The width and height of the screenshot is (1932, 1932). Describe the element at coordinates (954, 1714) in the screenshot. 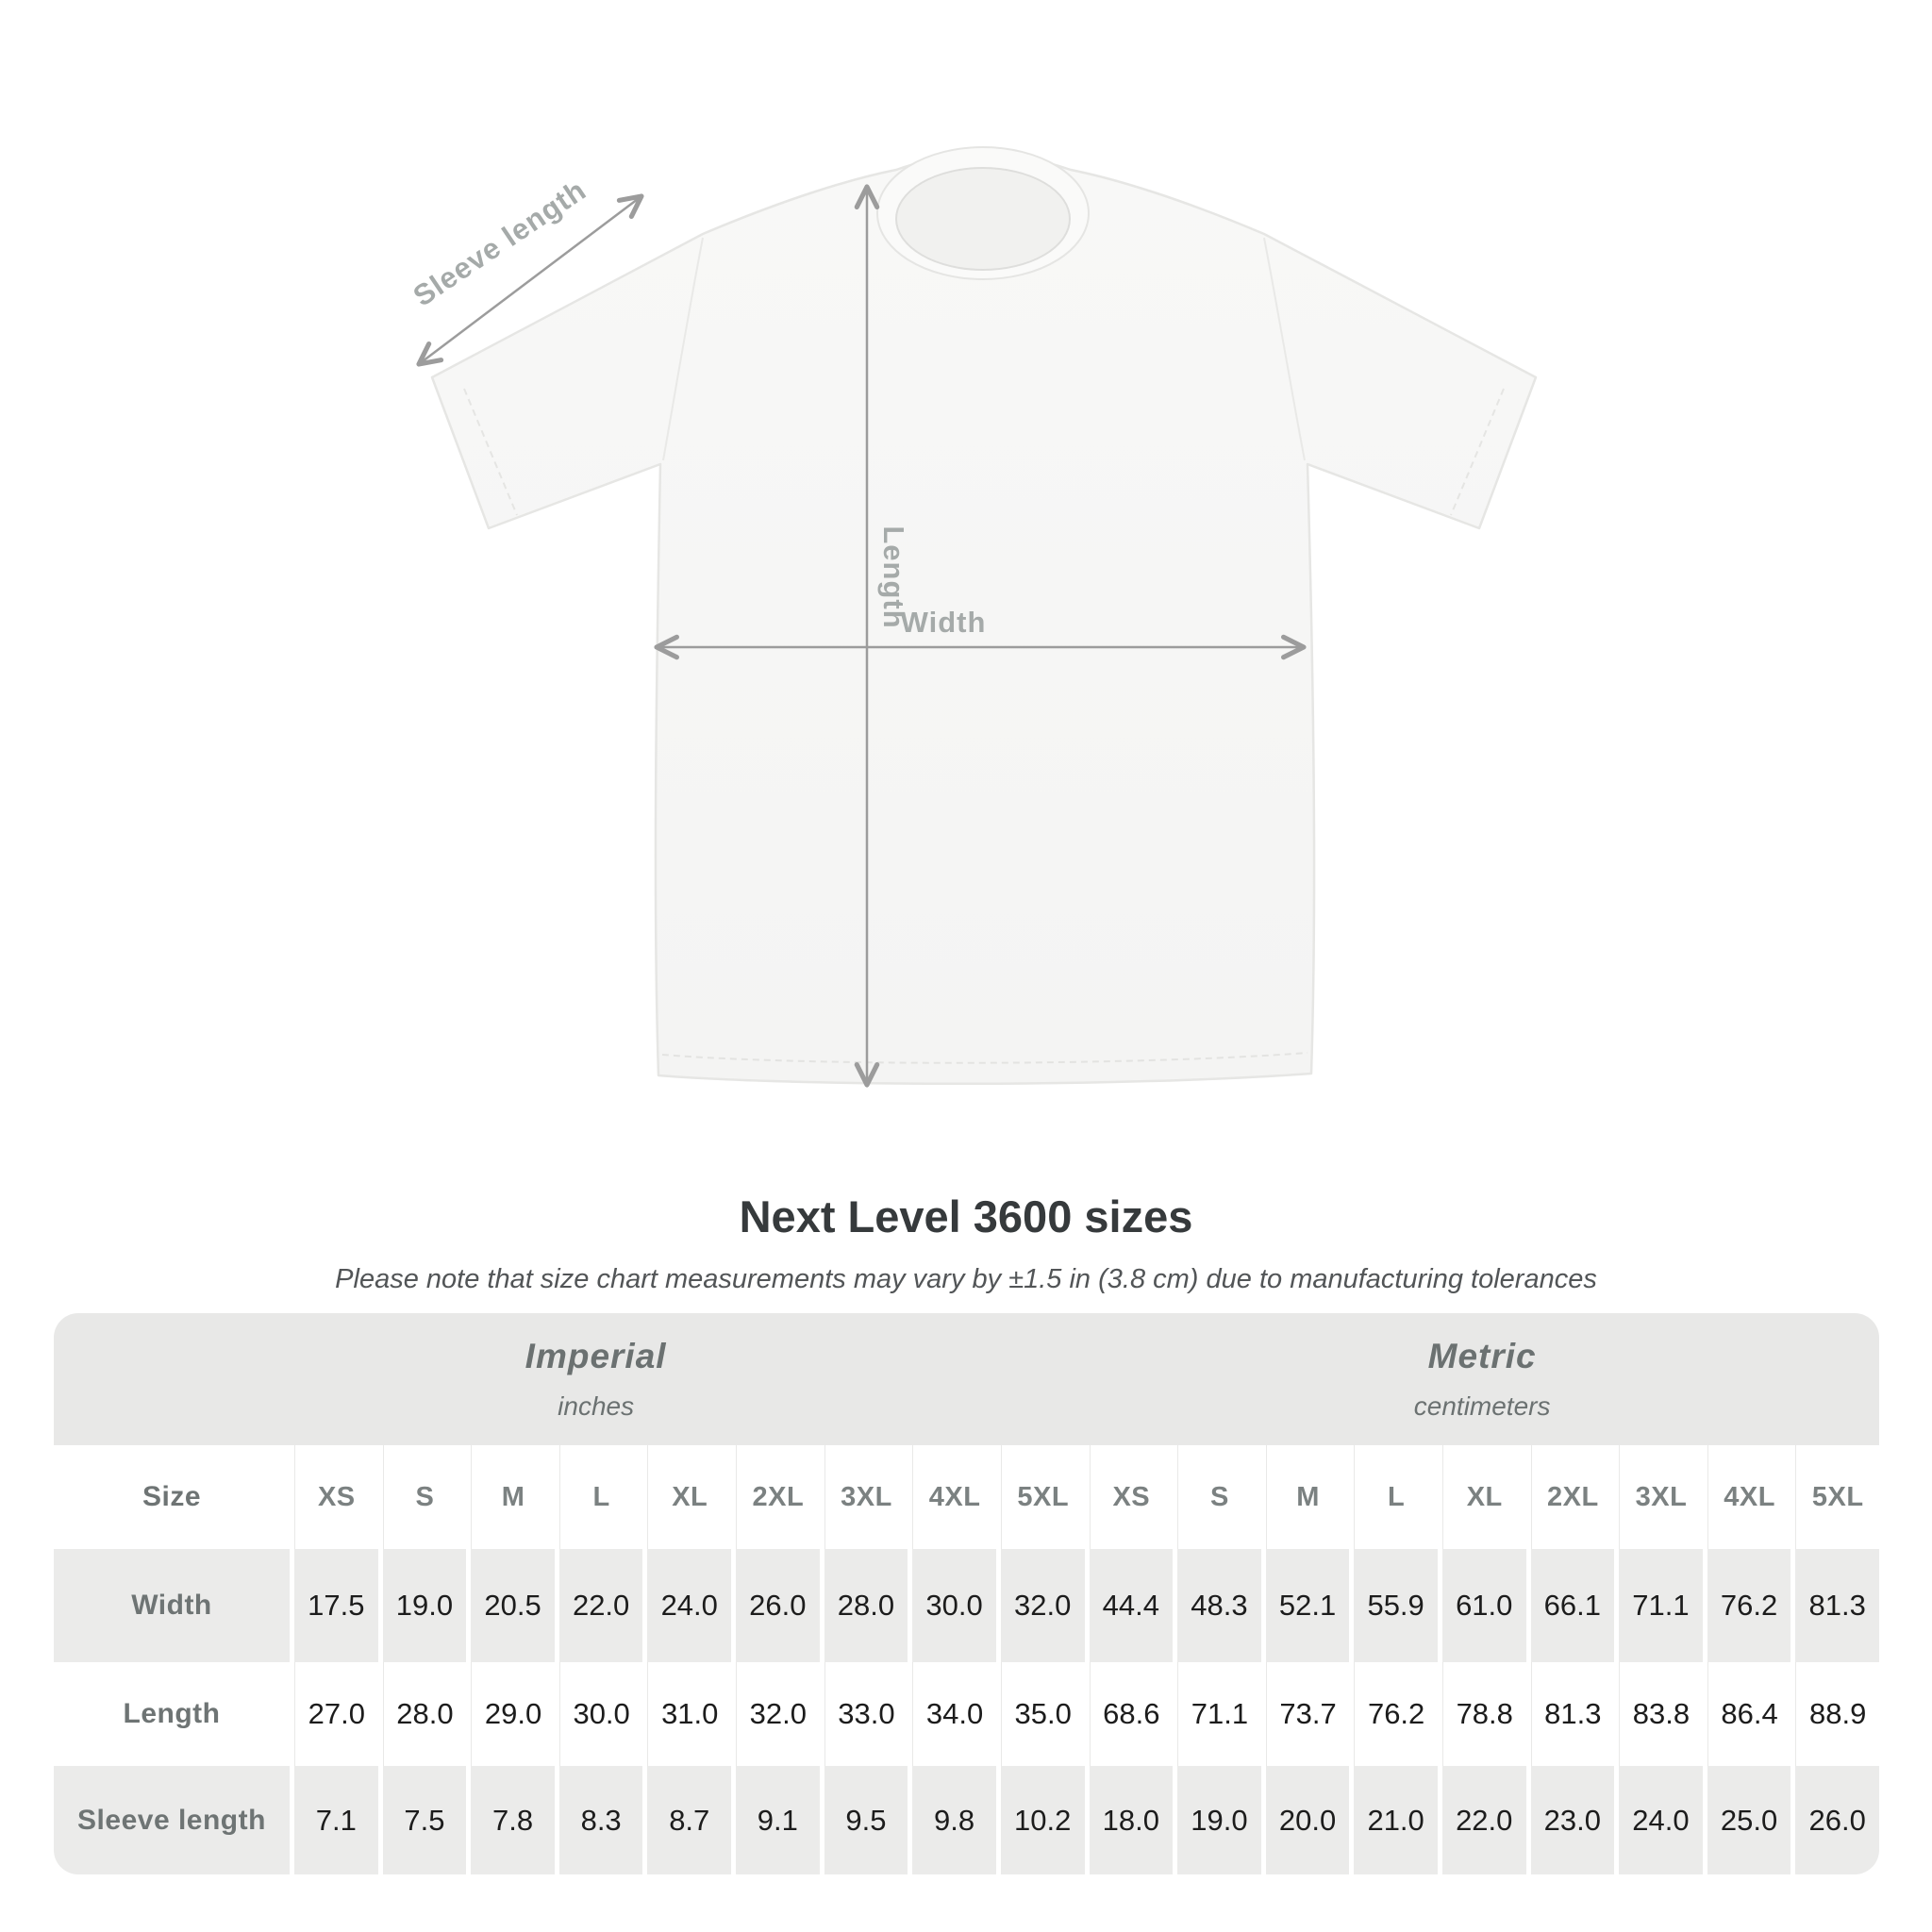

I see `table-cell: 34.0` at that location.